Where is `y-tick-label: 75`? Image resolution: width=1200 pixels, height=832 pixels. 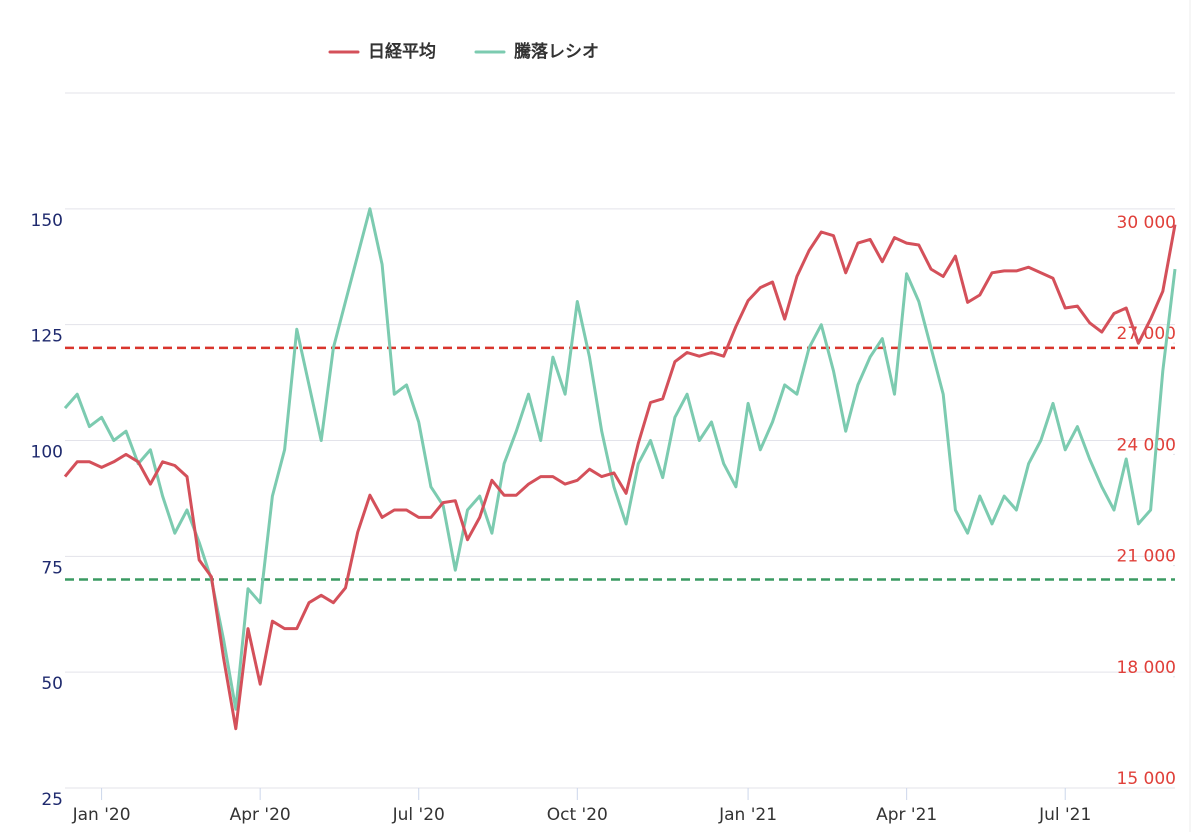 y-tick-label: 75 is located at coordinates (52, 568).